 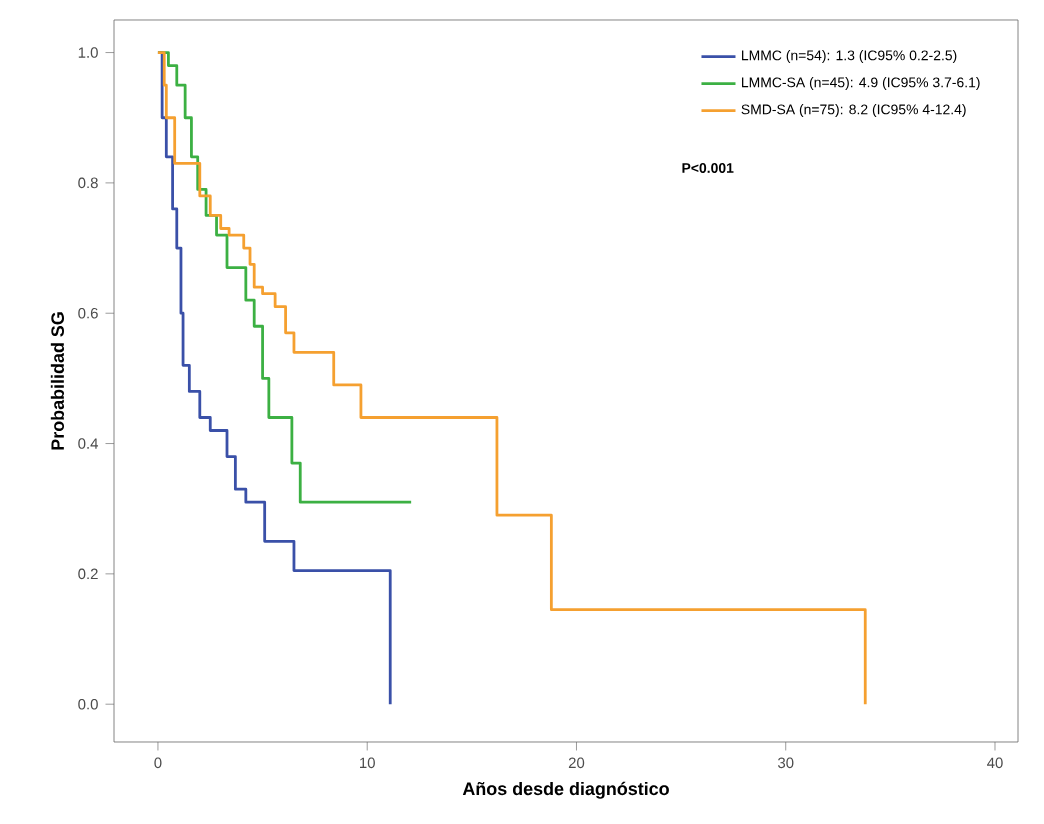 What do you see at coordinates (565, 790) in the screenshot?
I see `x-axis-title: Años desde diagnóstico` at bounding box center [565, 790].